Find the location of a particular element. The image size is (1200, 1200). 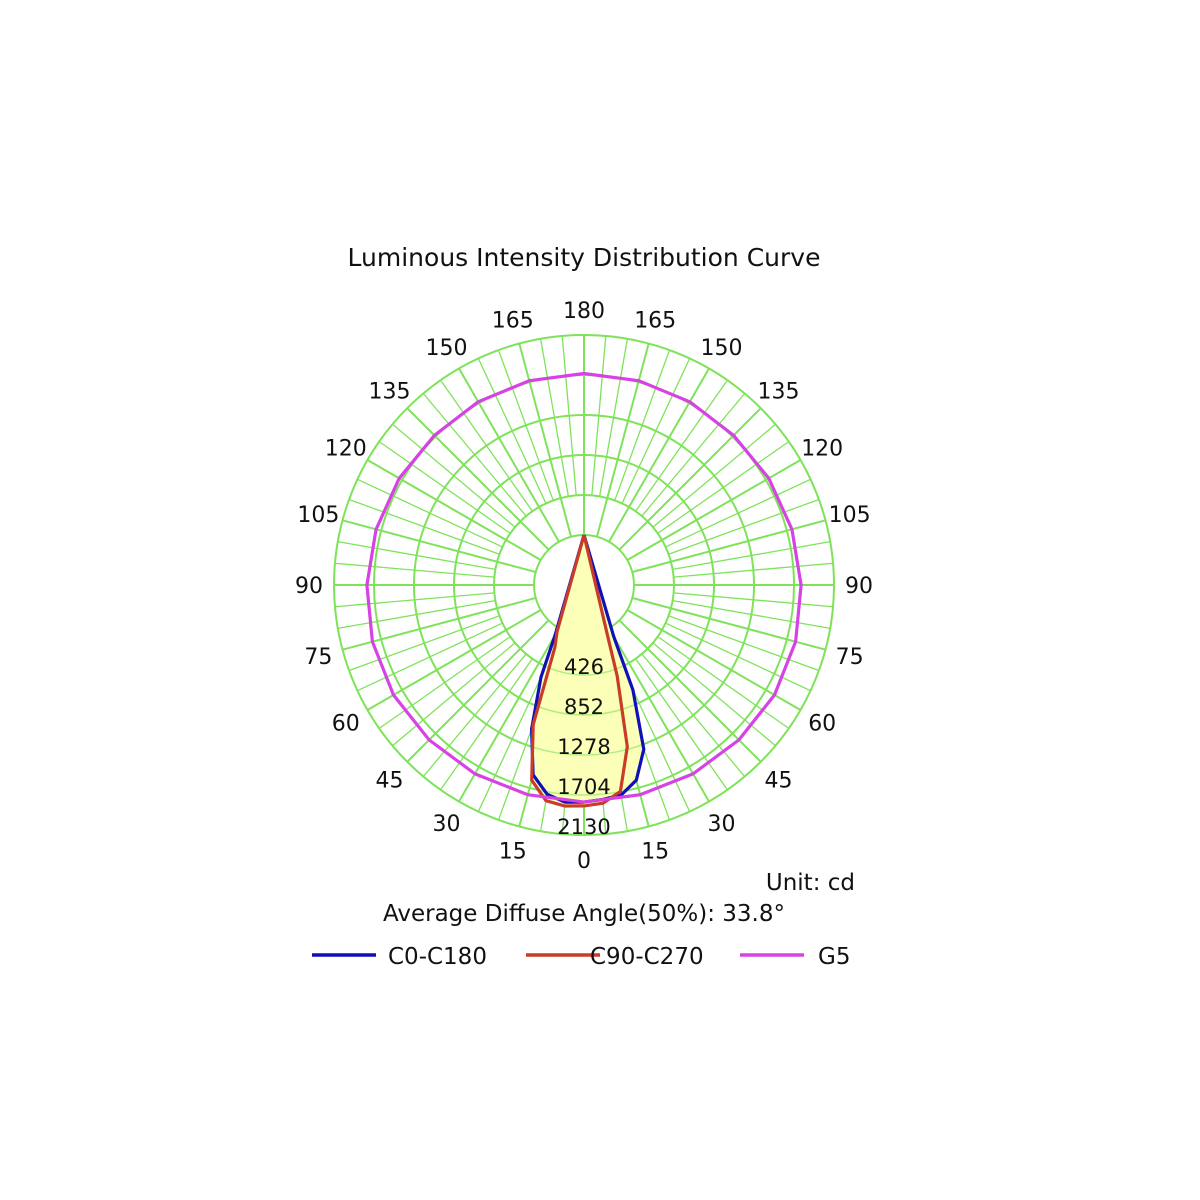

average-diffuse-angle-label: Average Diffuse Angle(50%): 33.8° is located at coordinates (584, 914).